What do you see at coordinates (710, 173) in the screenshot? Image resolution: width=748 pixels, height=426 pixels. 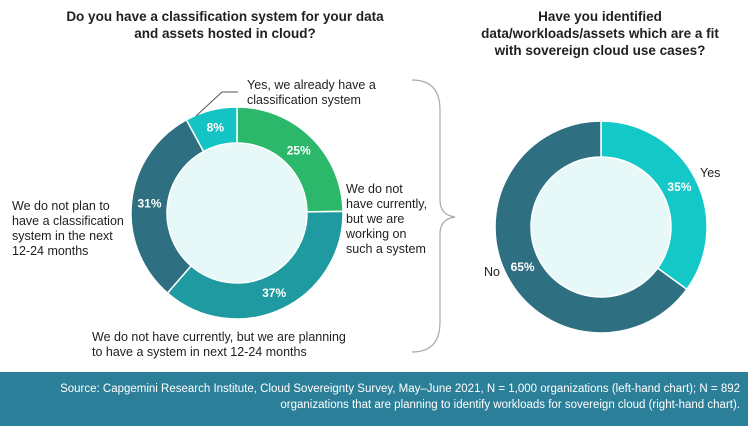 I see `slice-label-yes: Yes` at bounding box center [710, 173].